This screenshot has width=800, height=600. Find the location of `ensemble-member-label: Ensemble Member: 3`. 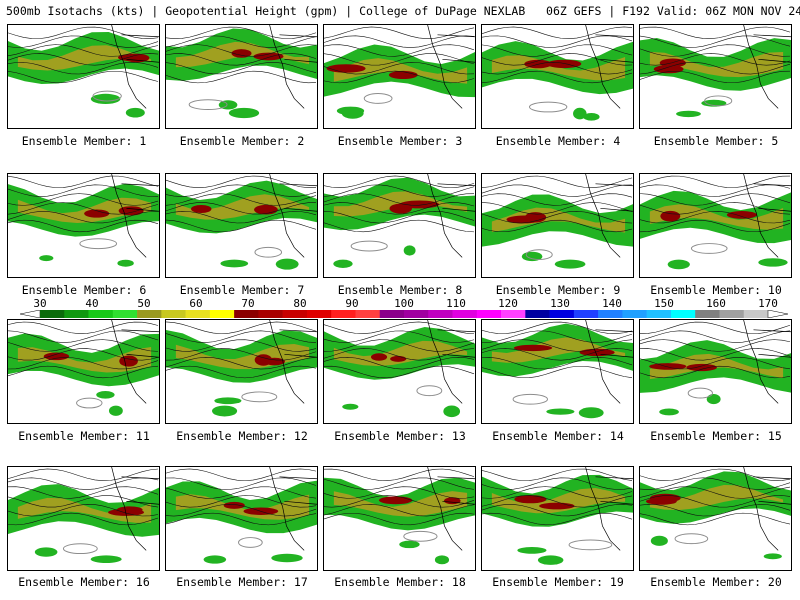

ensemble-member-label: Ensemble Member: 3 is located at coordinates (400, 141).